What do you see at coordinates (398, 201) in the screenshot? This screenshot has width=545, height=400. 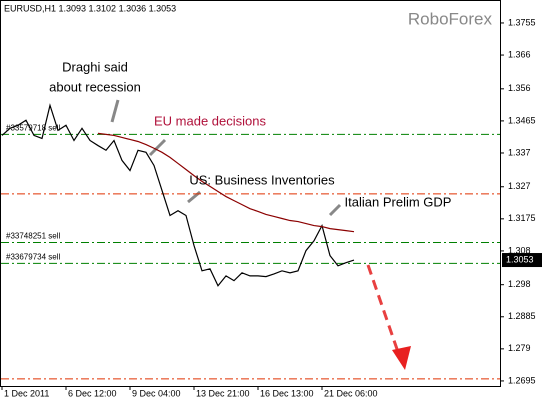 I see `annotation: Italian Prelim GDP` at bounding box center [398, 201].